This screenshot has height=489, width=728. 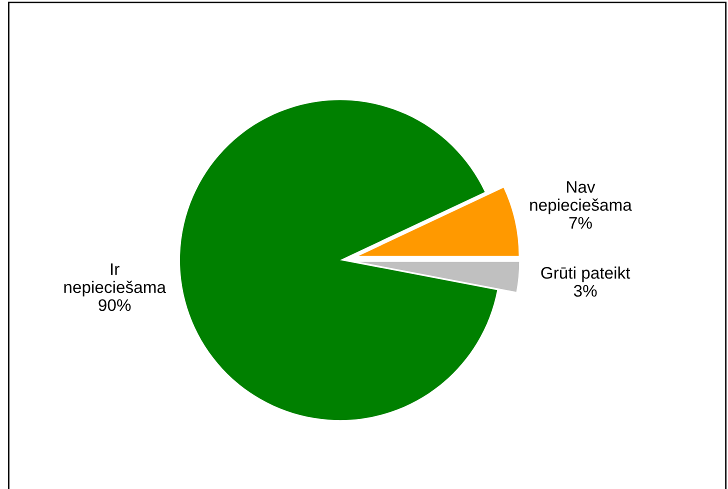 I want to click on data-label: 3%, so click(x=585, y=290).